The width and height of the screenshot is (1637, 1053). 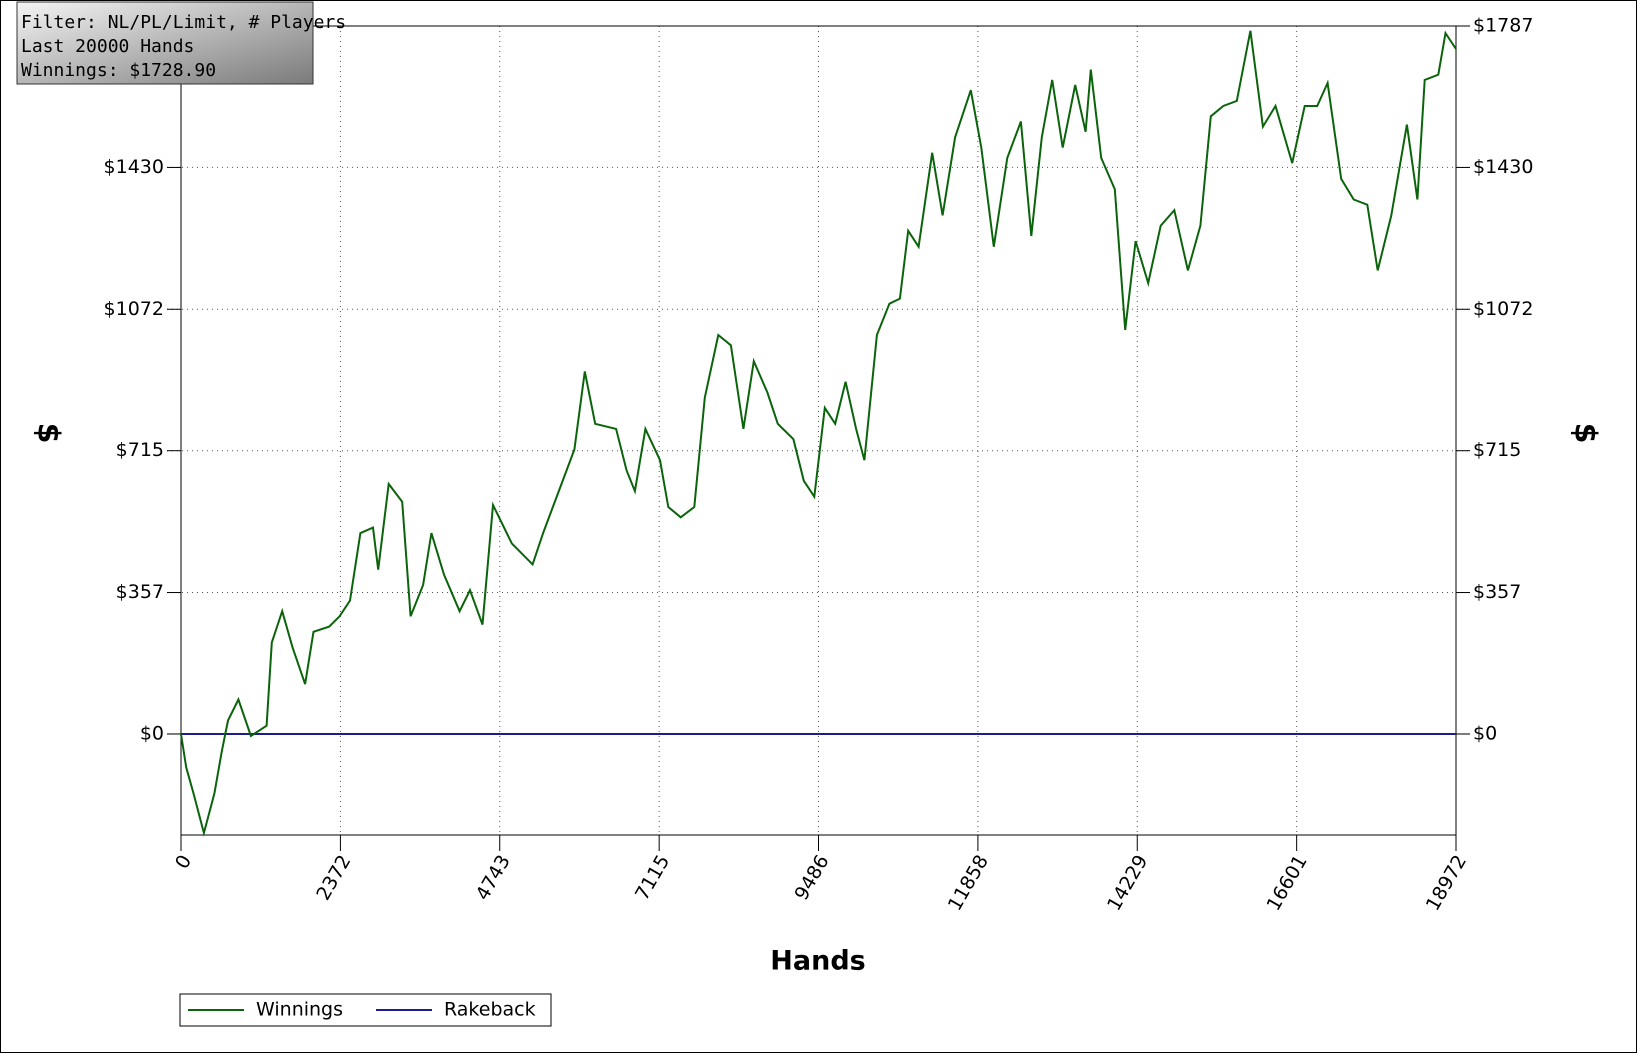 What do you see at coordinates (1485, 733) in the screenshot?
I see `y2-tick-label: $0` at bounding box center [1485, 733].